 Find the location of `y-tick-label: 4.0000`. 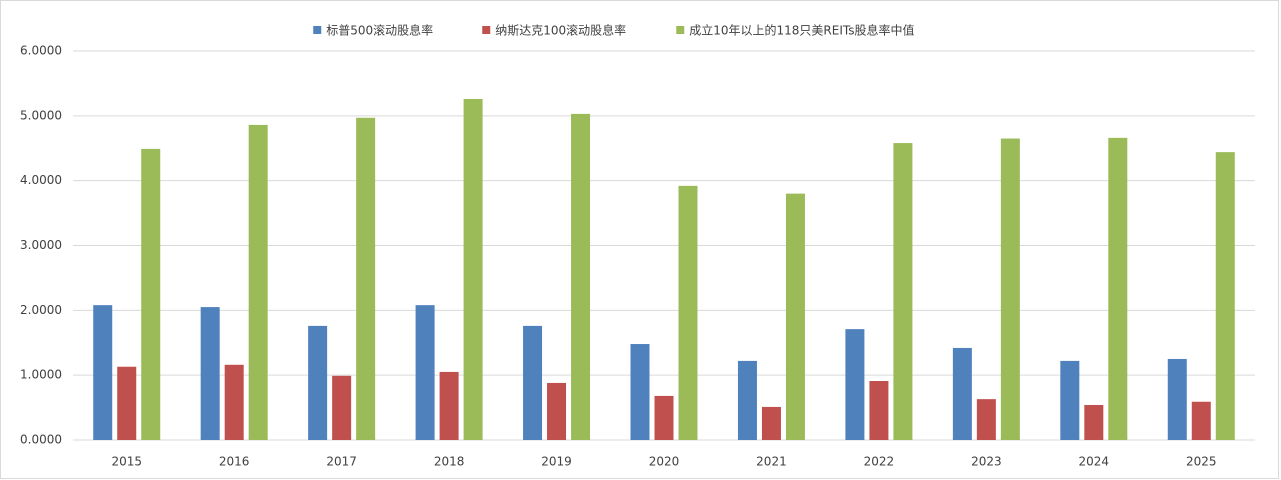

y-tick-label: 4.0000 is located at coordinates (41, 180).